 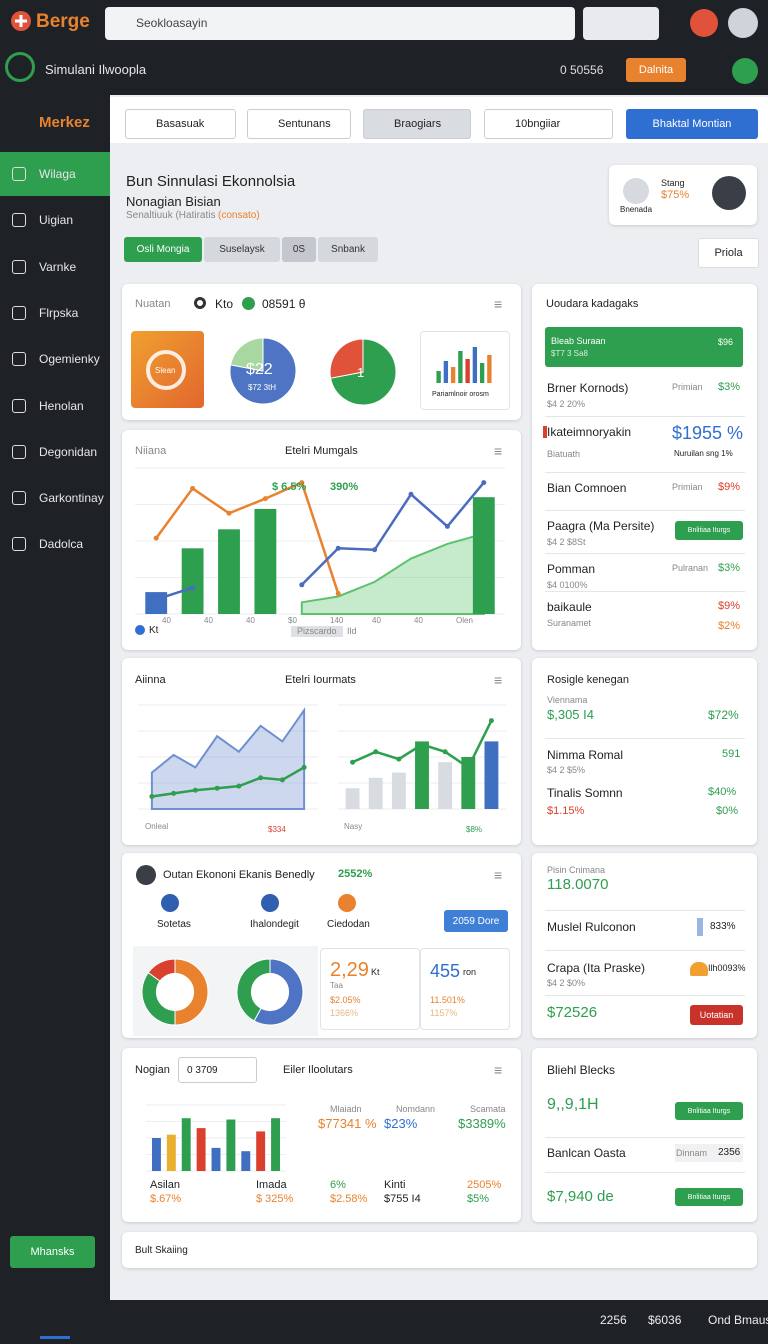 What do you see at coordinates (709, 530) in the screenshot?
I see `row-button: Bnlitiaa Iturgs` at bounding box center [709, 530].